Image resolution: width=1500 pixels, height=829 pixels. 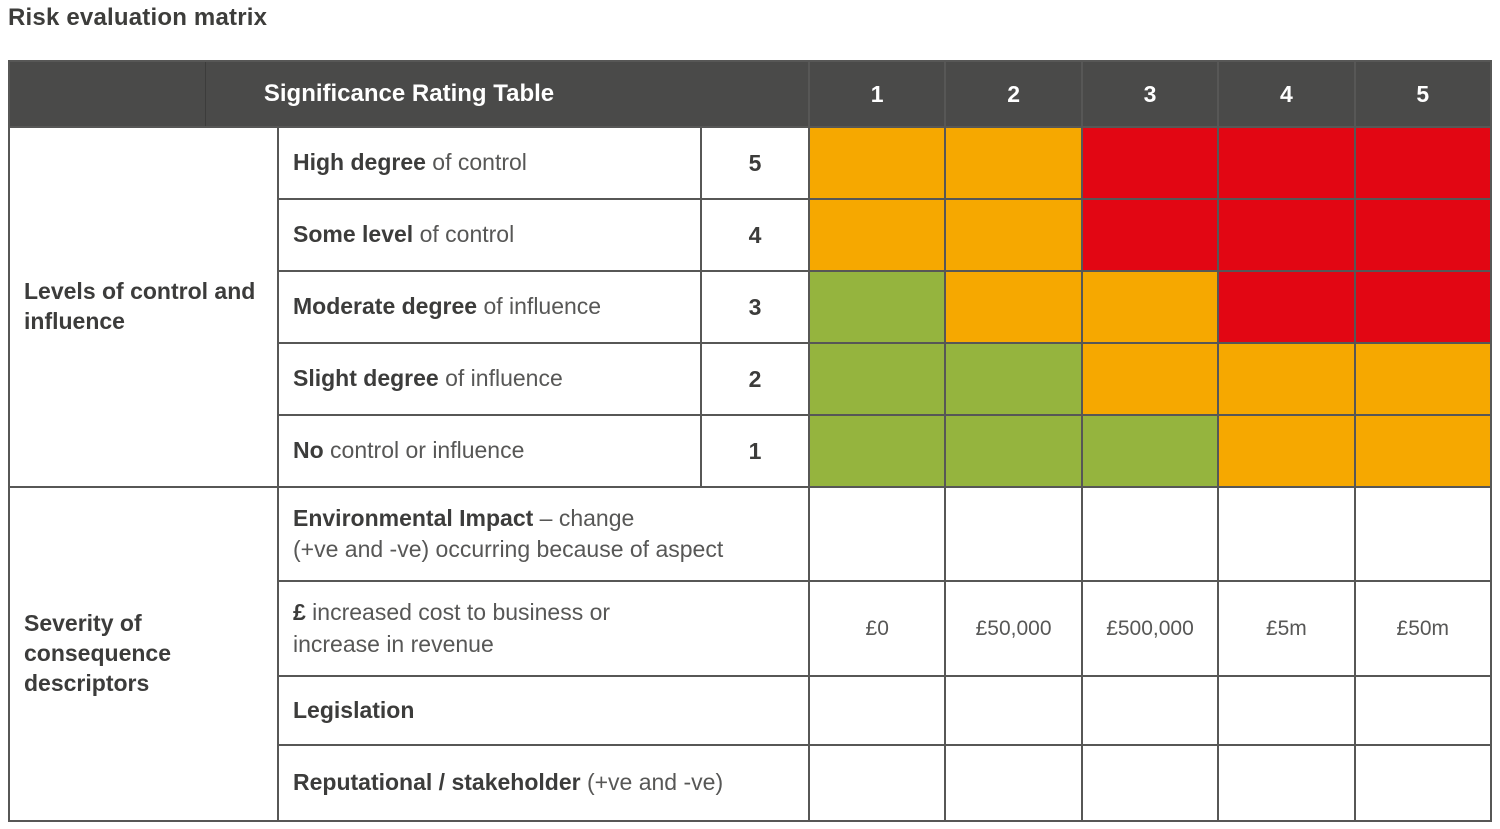 I want to click on control-row-desc-5: High degree of control, so click(x=489, y=163).